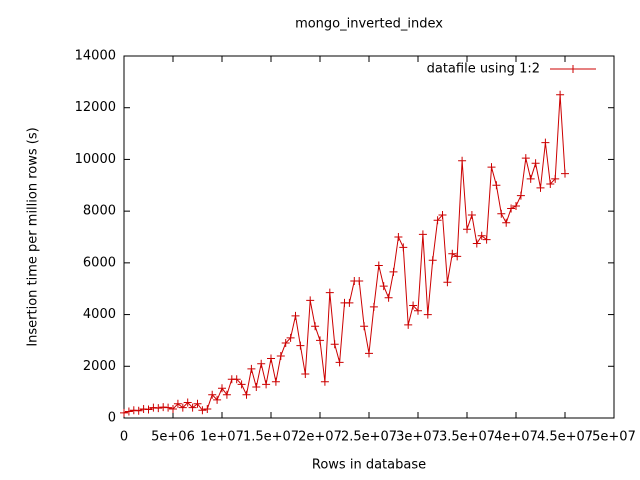 Image resolution: width=640 pixels, height=480 pixels. I want to click on y-tick-label: 10000, so click(95, 159).